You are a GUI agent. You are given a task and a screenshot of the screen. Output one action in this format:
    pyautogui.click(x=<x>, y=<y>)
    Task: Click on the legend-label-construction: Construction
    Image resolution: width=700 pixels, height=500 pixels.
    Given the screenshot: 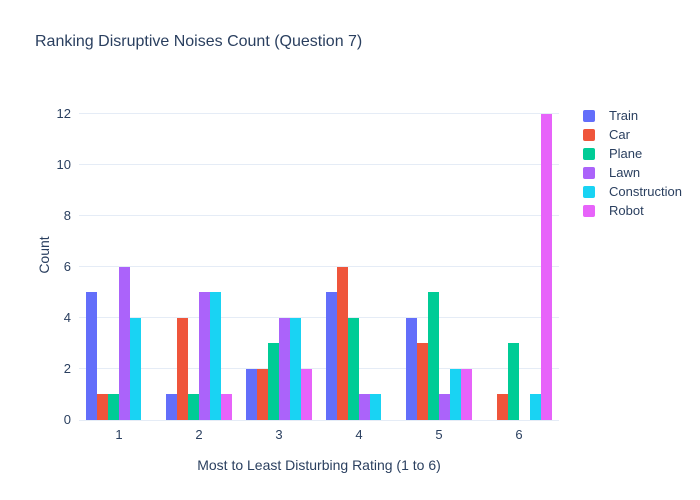 What is the action you would take?
    pyautogui.click(x=645, y=191)
    